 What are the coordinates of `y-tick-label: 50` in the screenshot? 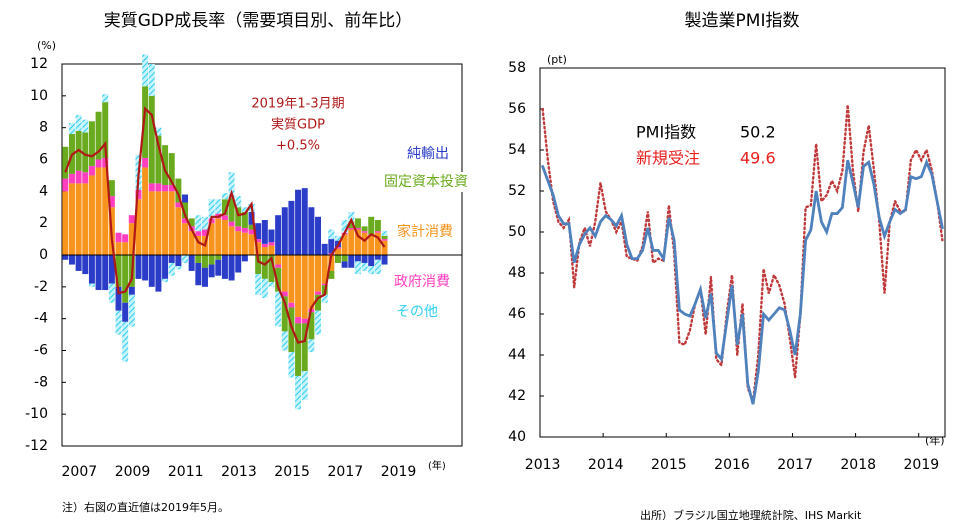 It's located at (517, 232).